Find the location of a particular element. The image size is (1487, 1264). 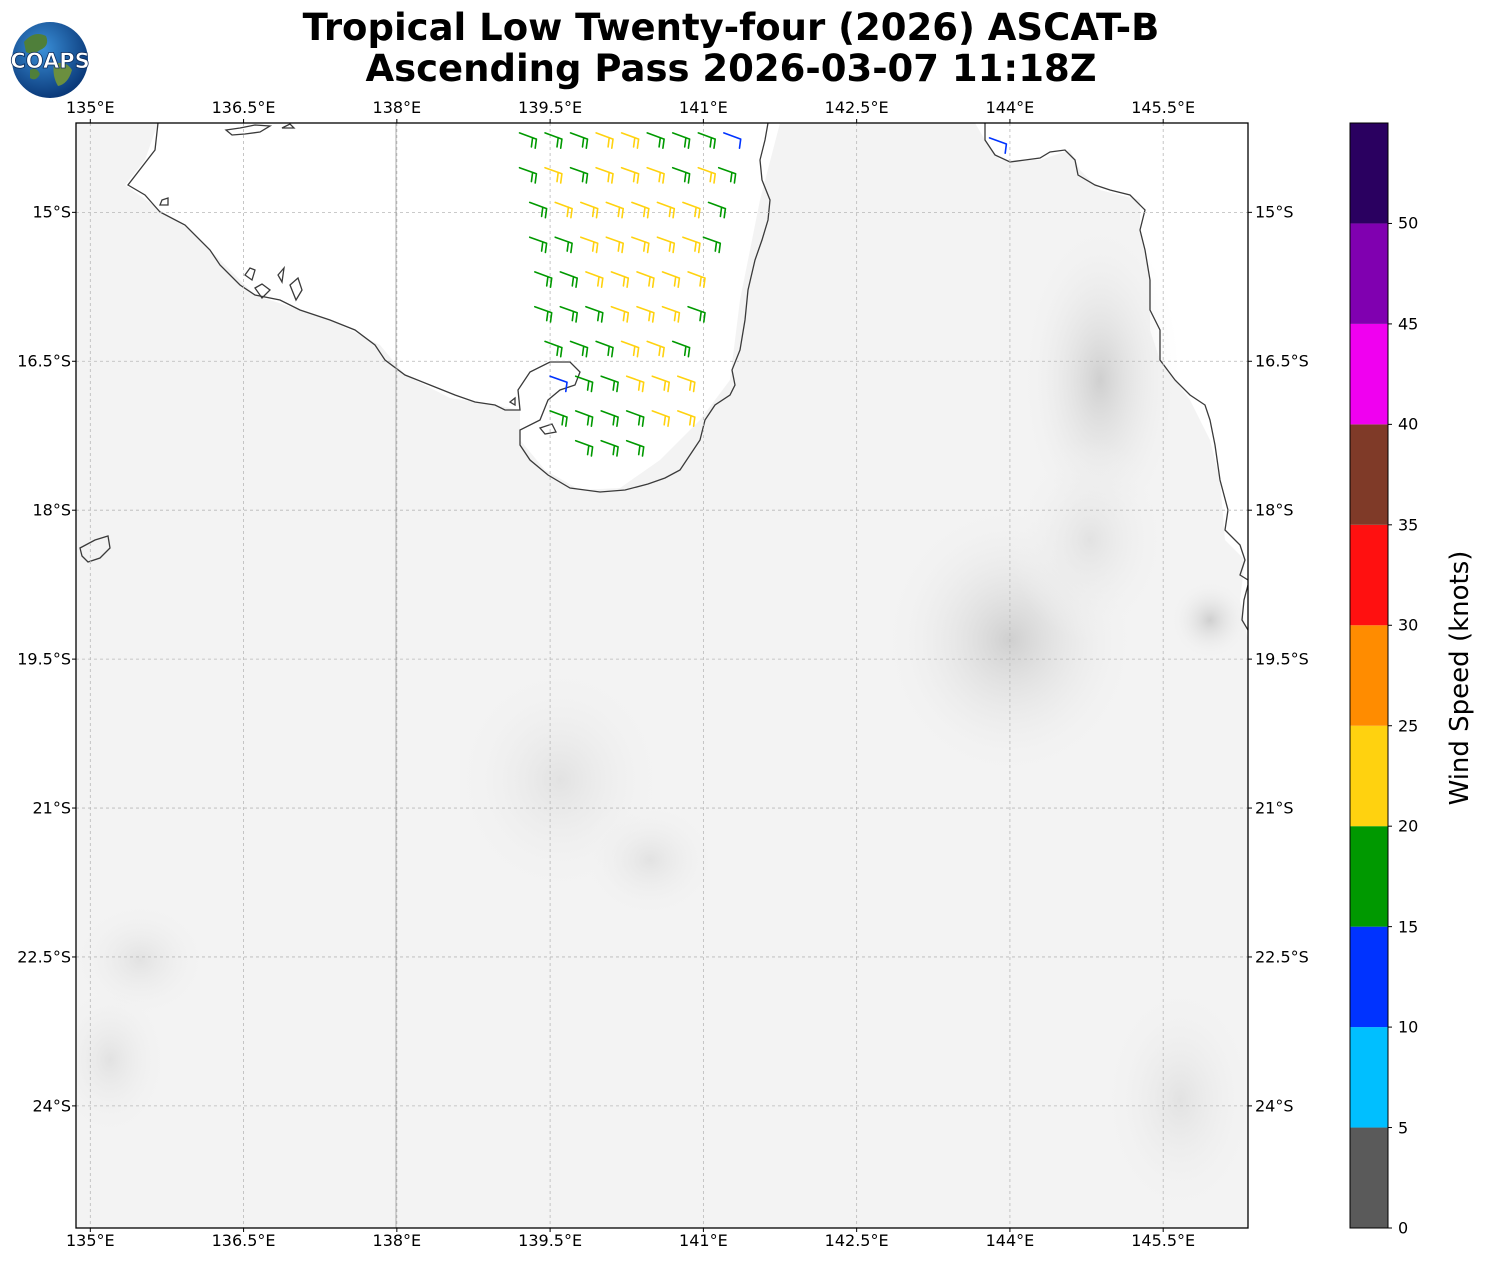

right-lat-label: 22.5°S is located at coordinates (1282, 957).